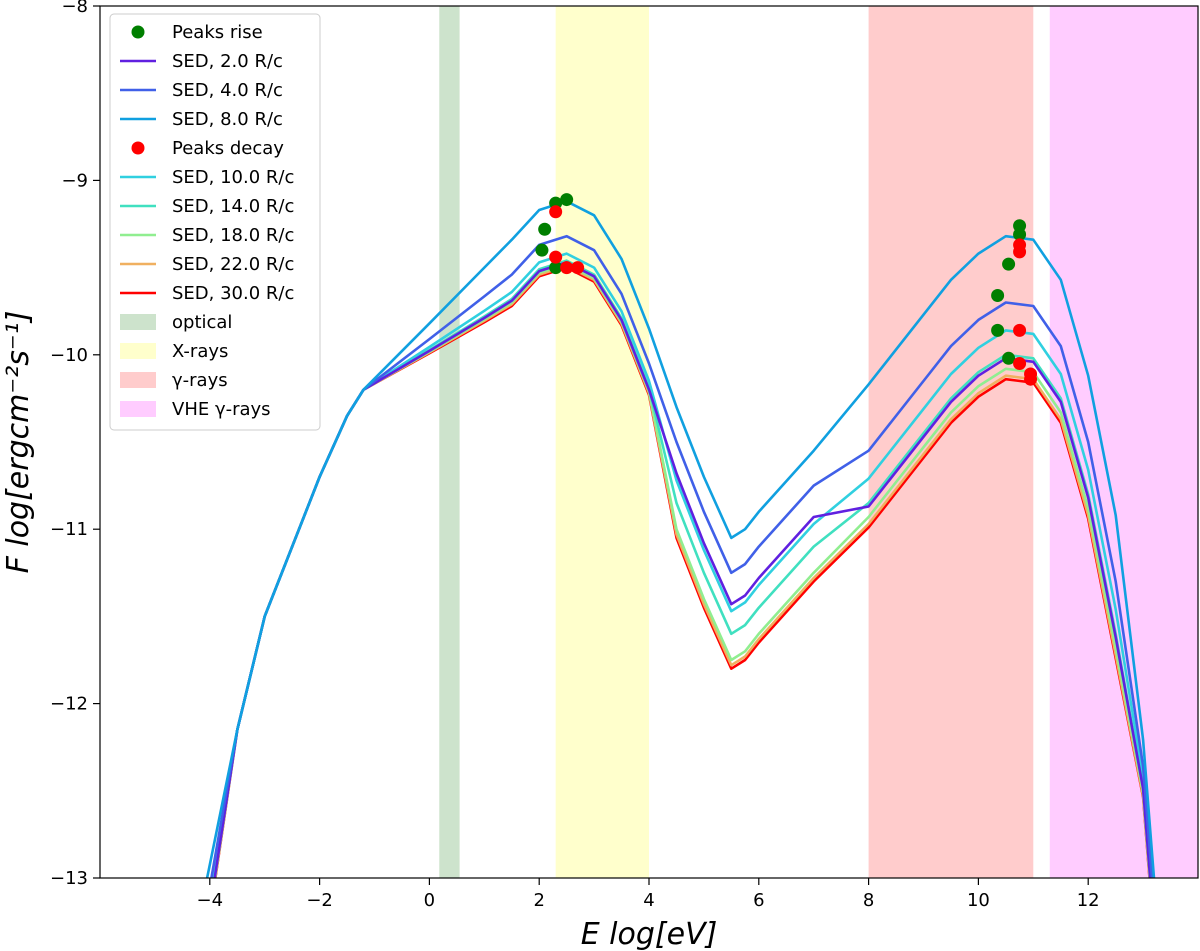 The height and width of the screenshot is (951, 1200). I want to click on x-tick-label-1: −2, so click(319, 900).